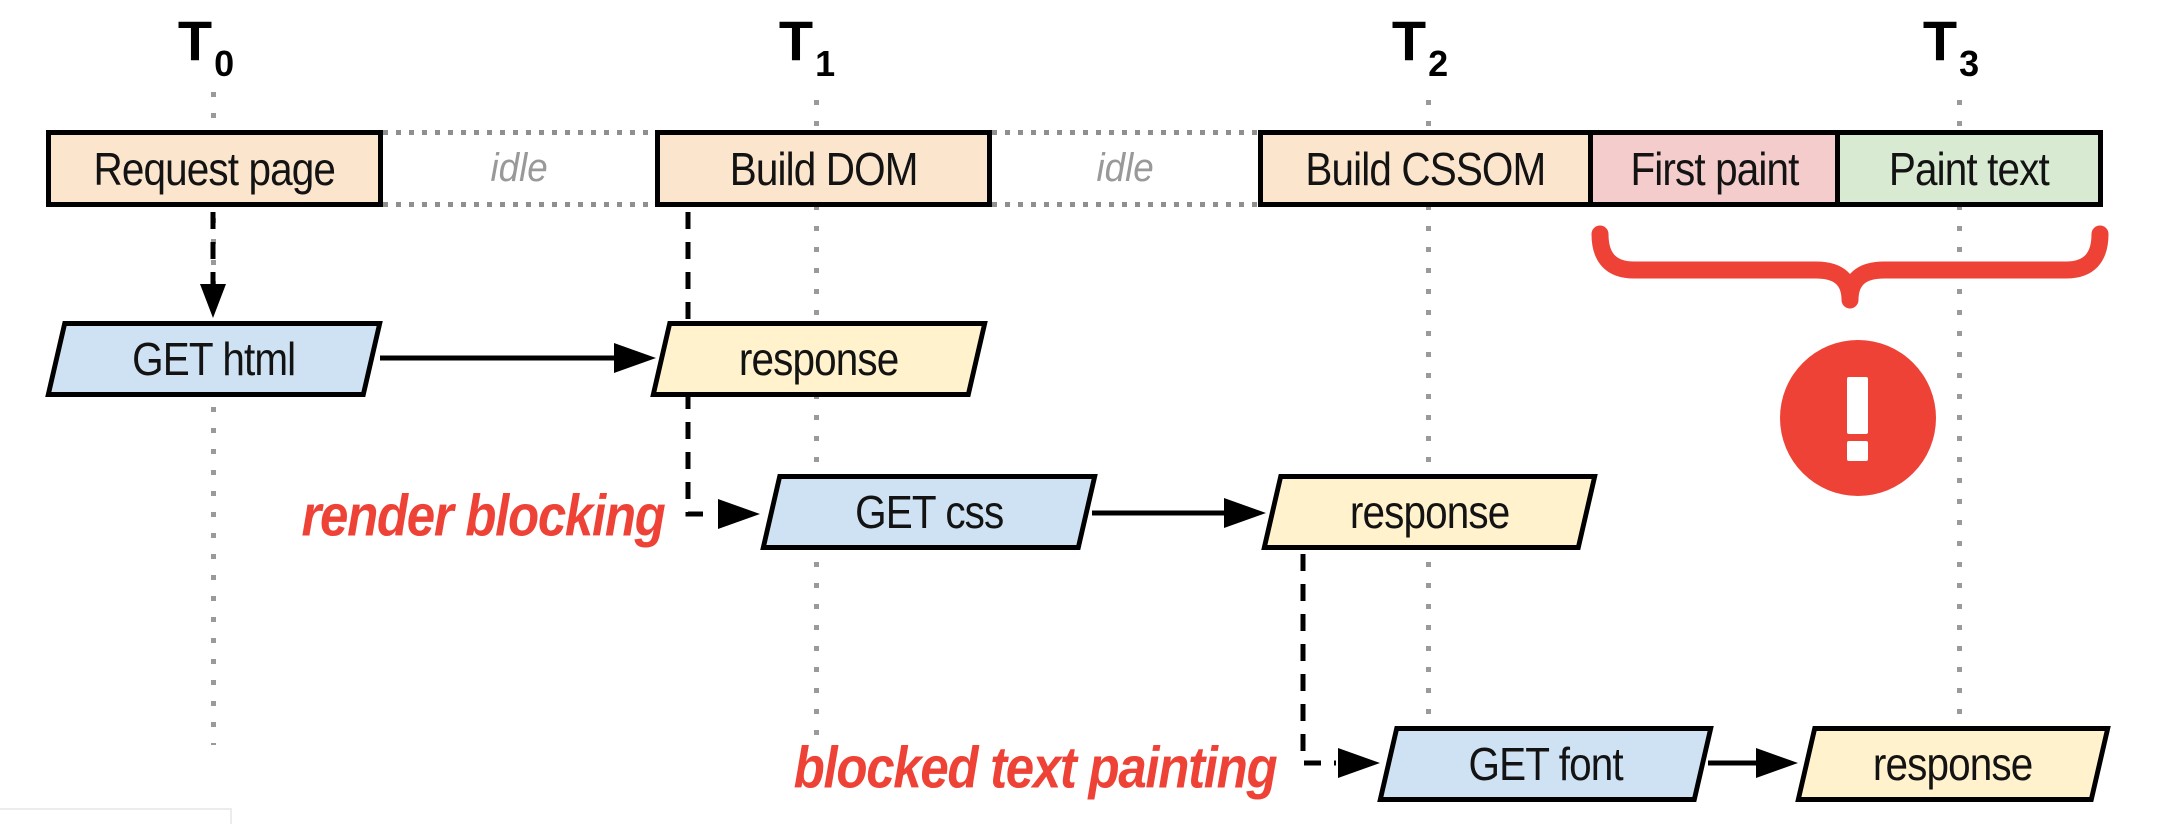 This screenshot has height=824, width=2177. I want to click on idle-region-2: idle, so click(1125, 168).